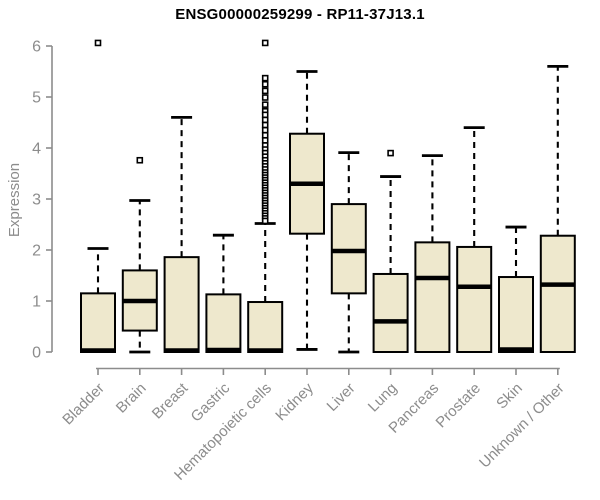 The width and height of the screenshot is (600, 500). What do you see at coordinates (36, 200) in the screenshot?
I see `y-tick-label: 3` at bounding box center [36, 200].